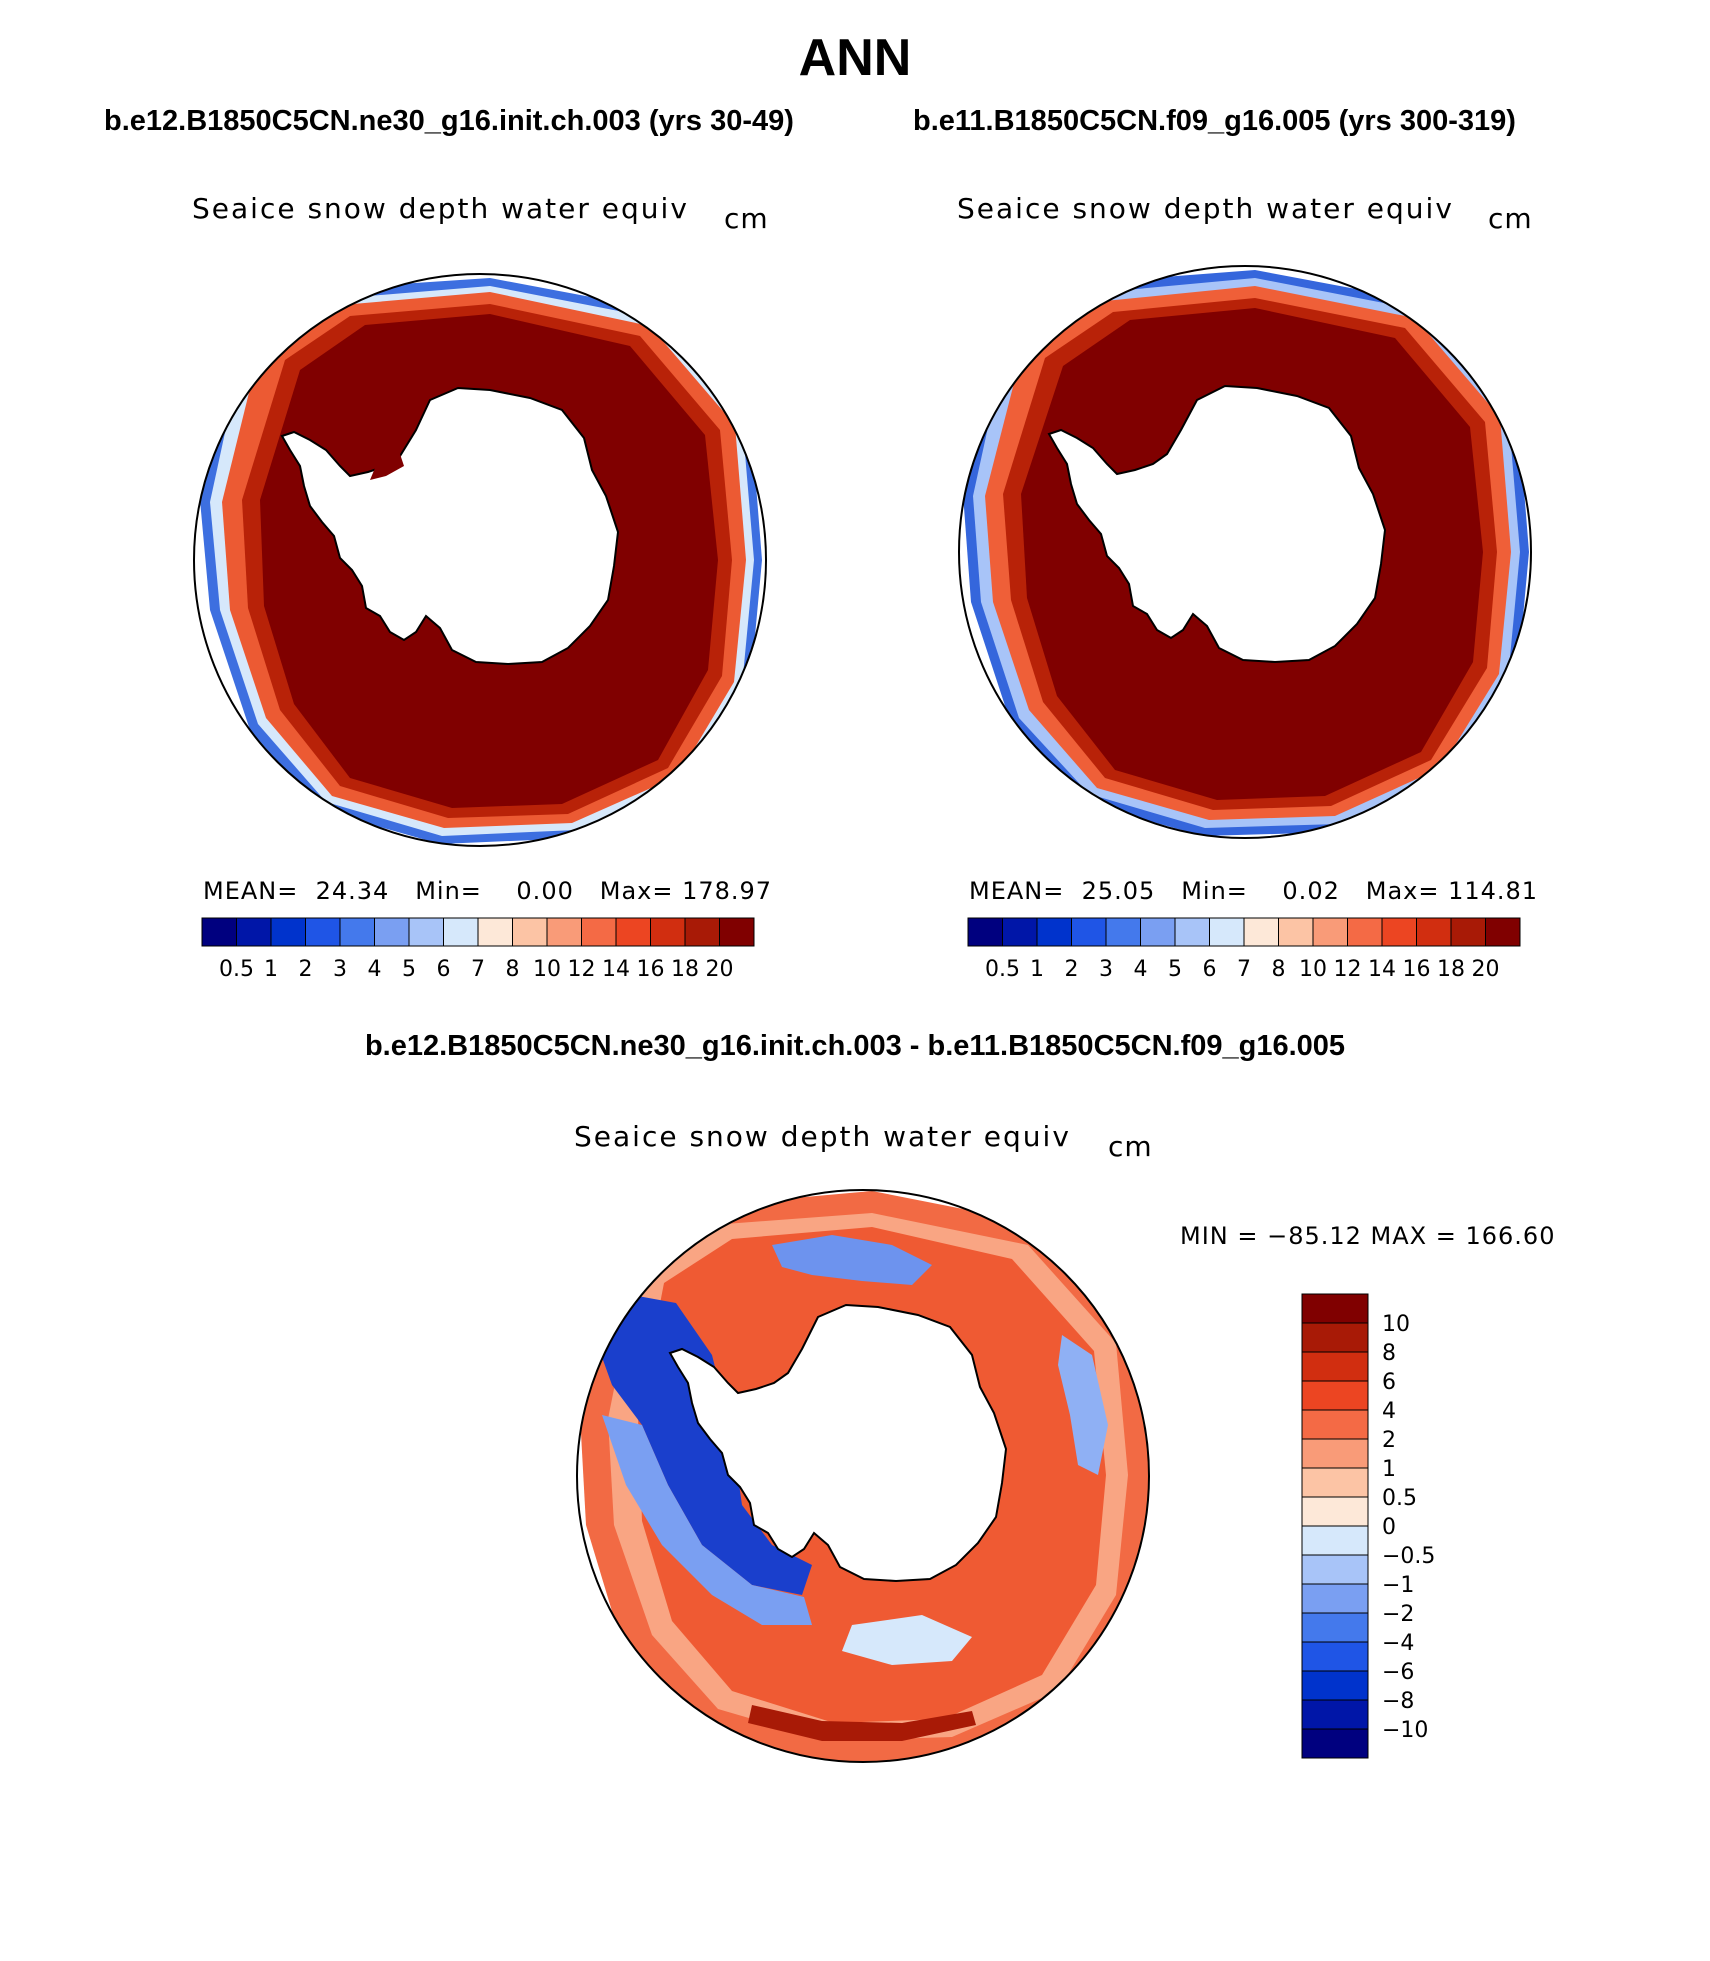 This screenshot has height=1961, width=1710. Describe the element at coordinates (1405, 1730) in the screenshot. I see `diff-colorbar-label: −10` at that location.